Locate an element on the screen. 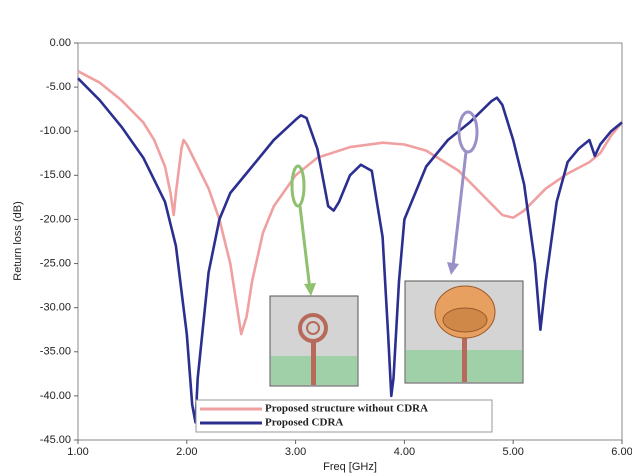  inset-ring-inner is located at coordinates (313, 328).